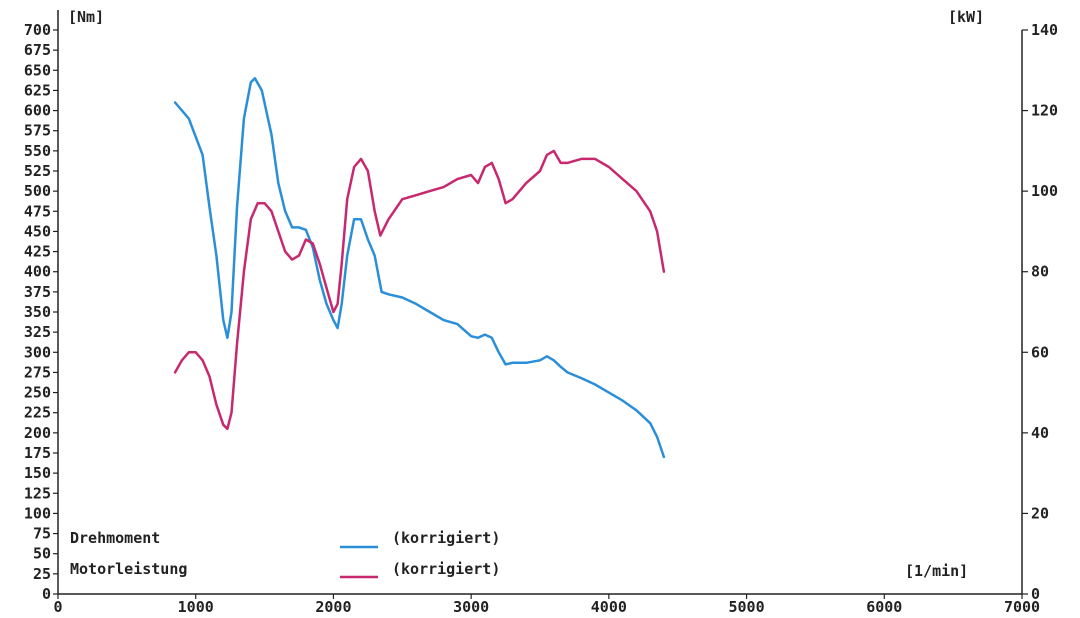 The width and height of the screenshot is (1080, 618). Describe the element at coordinates (546, 605) in the screenshot. I see `x-axis-ticks: 0 1000 2000 3000 4000 5000 6000 7000` at that location.